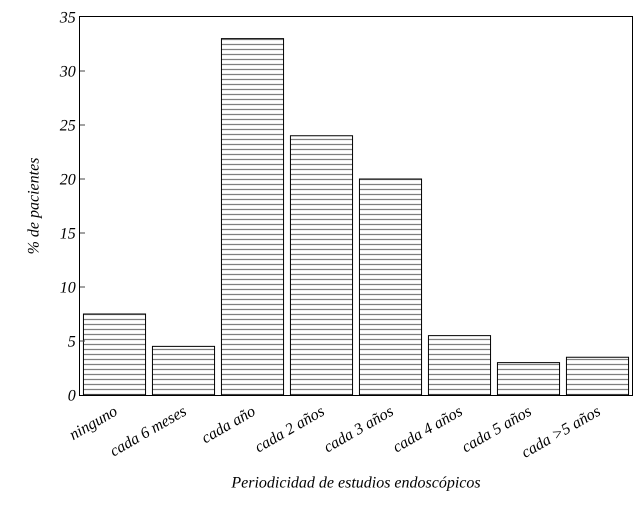  What do you see at coordinates (228, 425) in the screenshot?
I see `x-tick-label: cada año` at bounding box center [228, 425].